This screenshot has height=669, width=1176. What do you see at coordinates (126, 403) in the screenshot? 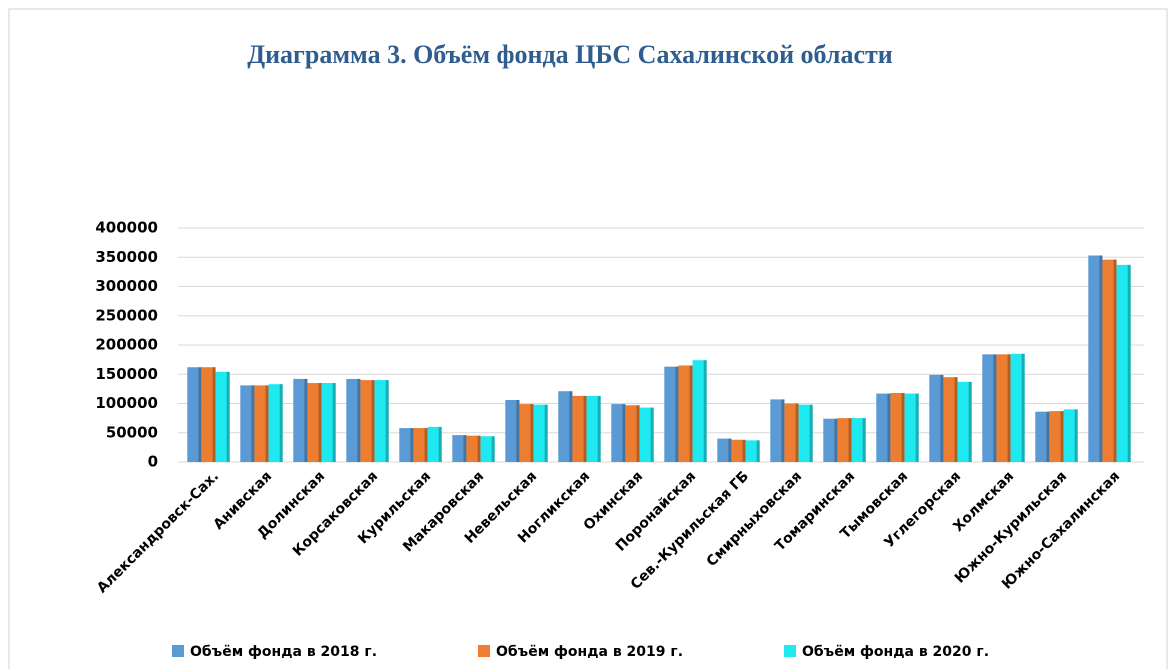
I see `y-tick-label: 100000` at bounding box center [126, 403].